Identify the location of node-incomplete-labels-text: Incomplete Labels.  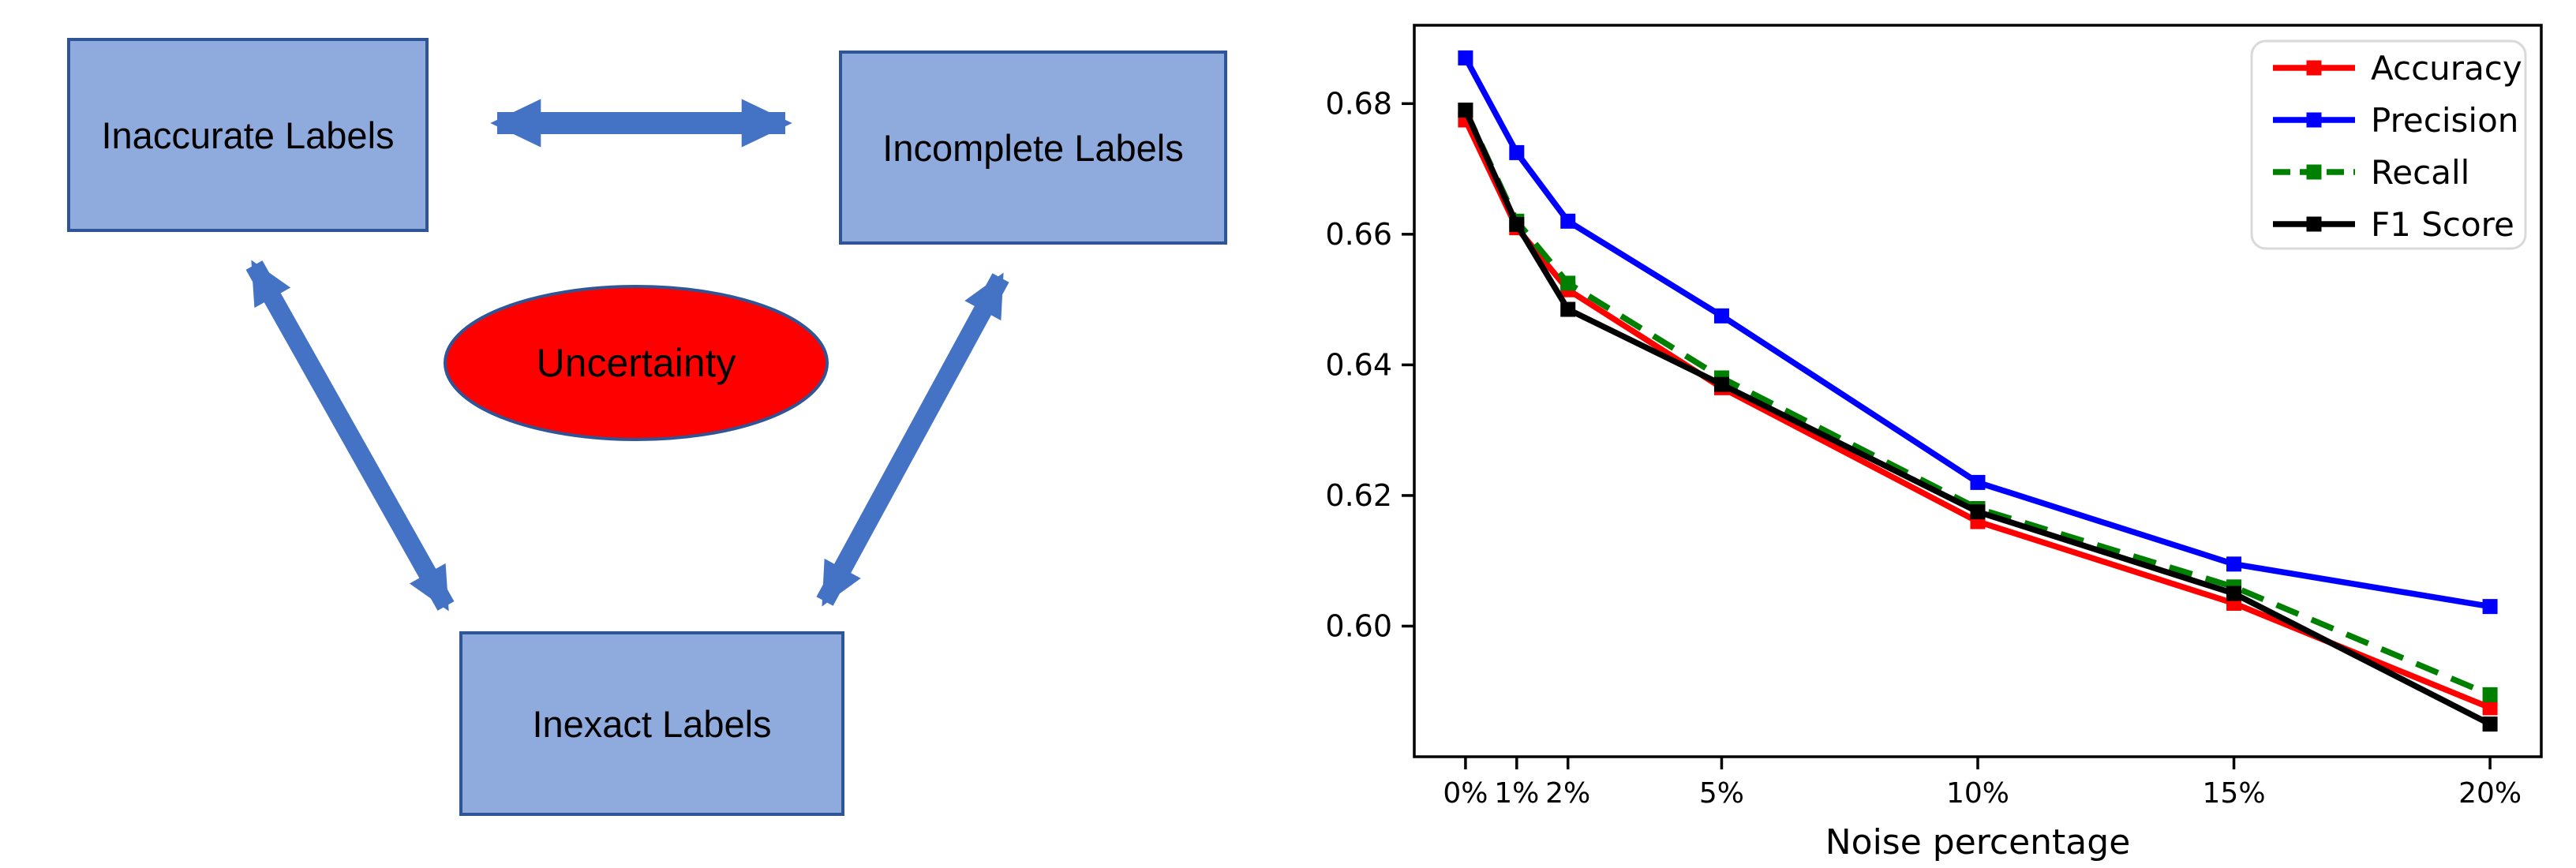
(1033, 147).